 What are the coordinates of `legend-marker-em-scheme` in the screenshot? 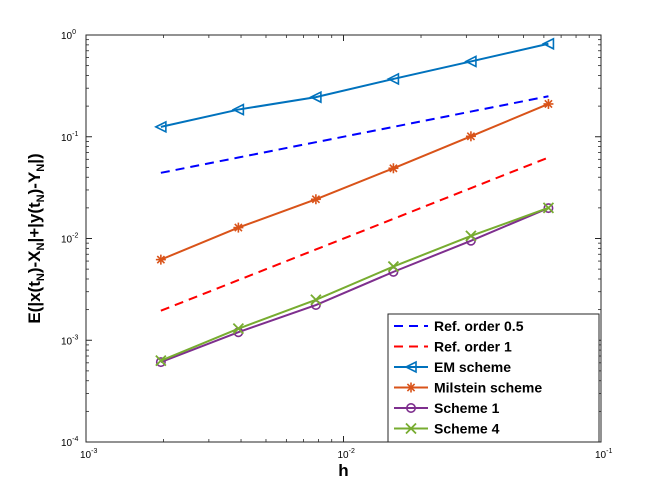 It's located at (410, 367).